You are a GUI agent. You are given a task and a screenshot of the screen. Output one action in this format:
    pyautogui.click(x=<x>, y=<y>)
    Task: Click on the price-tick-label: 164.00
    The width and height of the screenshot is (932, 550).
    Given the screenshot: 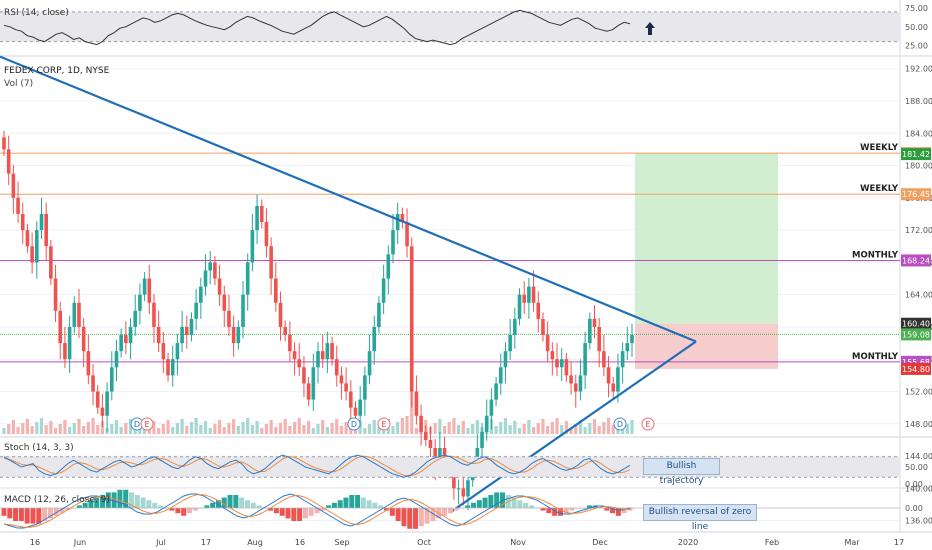 What is the action you would take?
    pyautogui.click(x=918, y=295)
    